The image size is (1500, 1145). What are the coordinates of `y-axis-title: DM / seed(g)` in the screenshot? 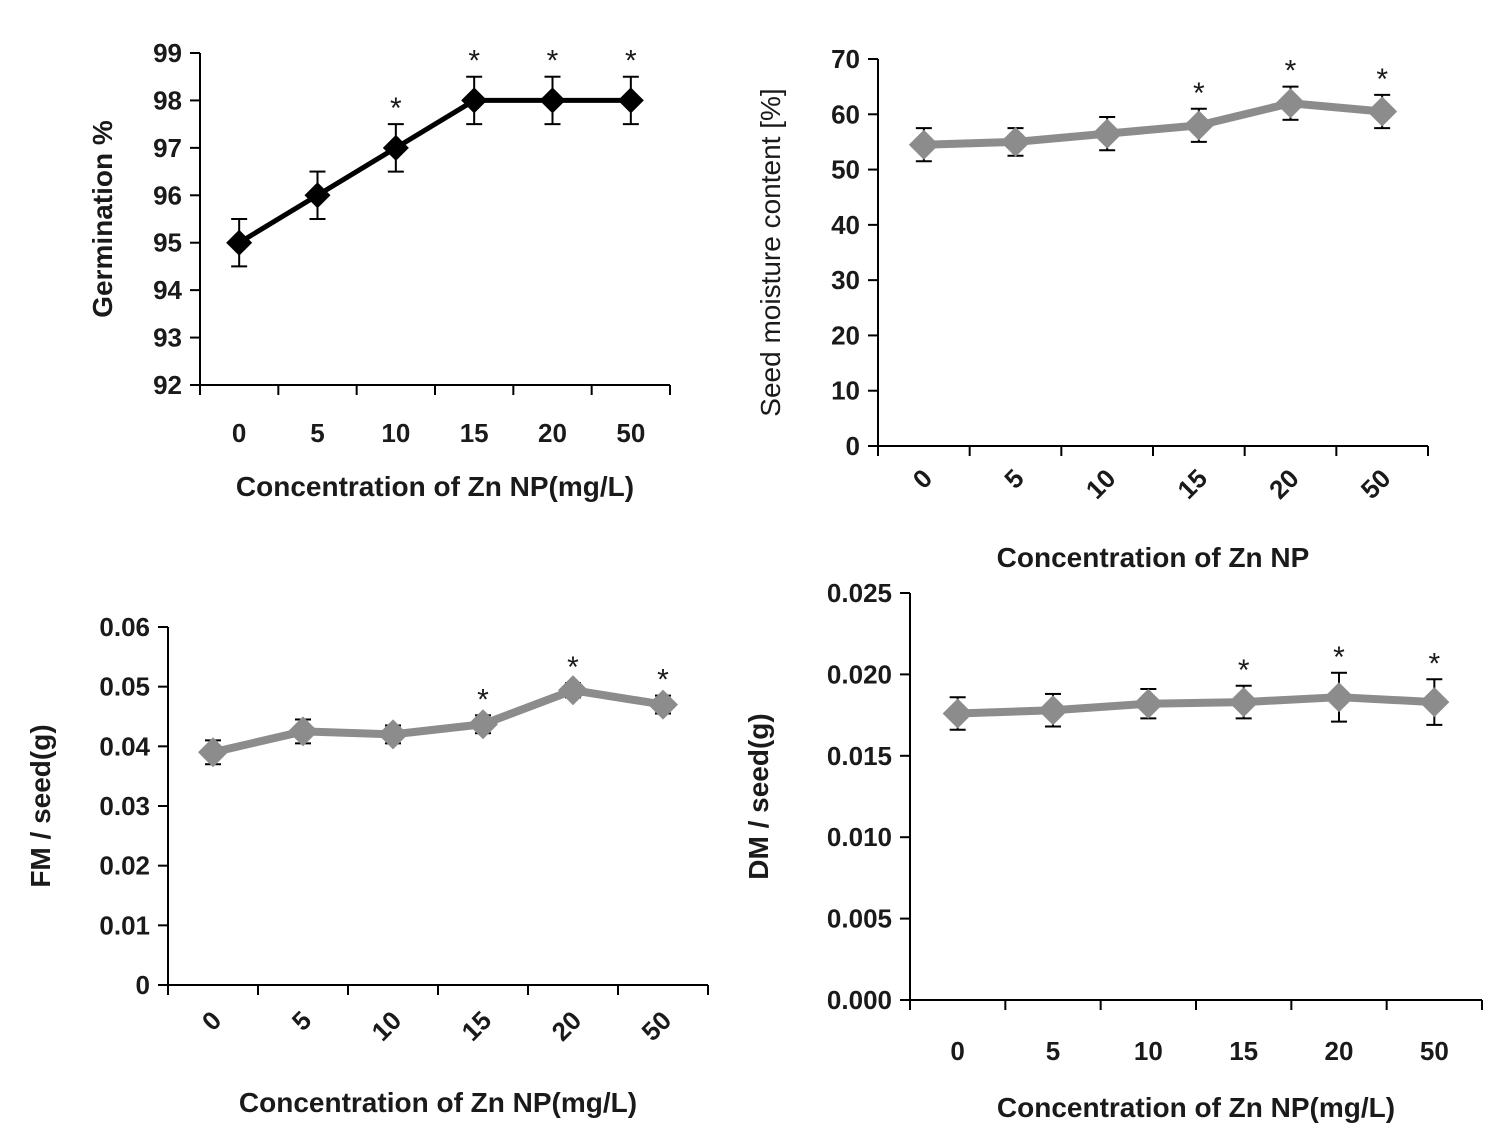 It's located at (758, 796).